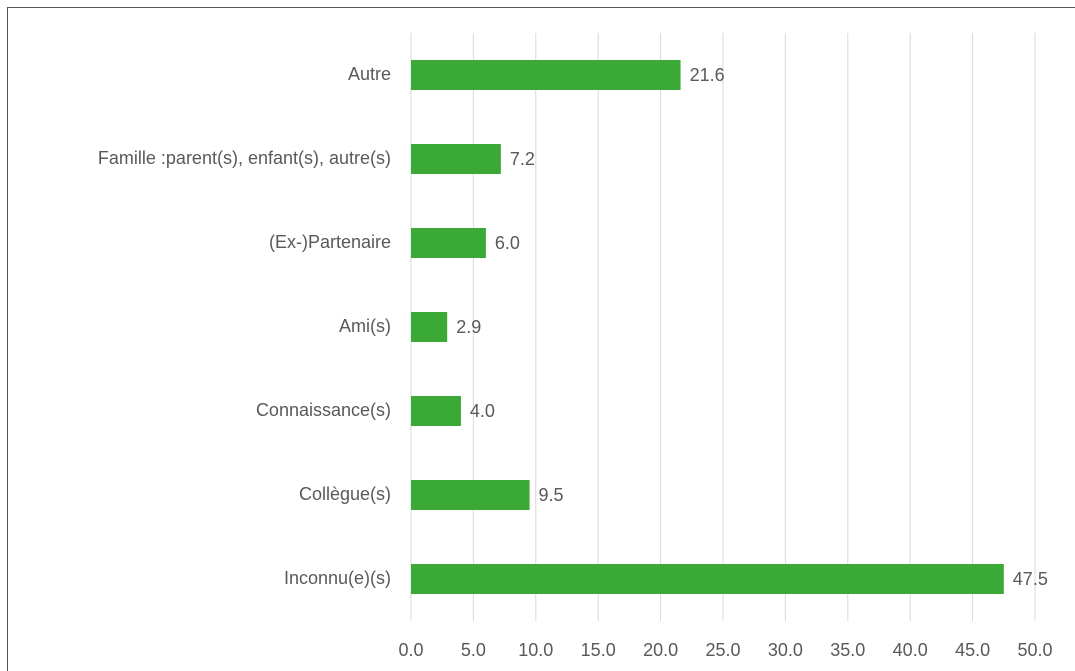  I want to click on value-label: 21.6, so click(707, 75).